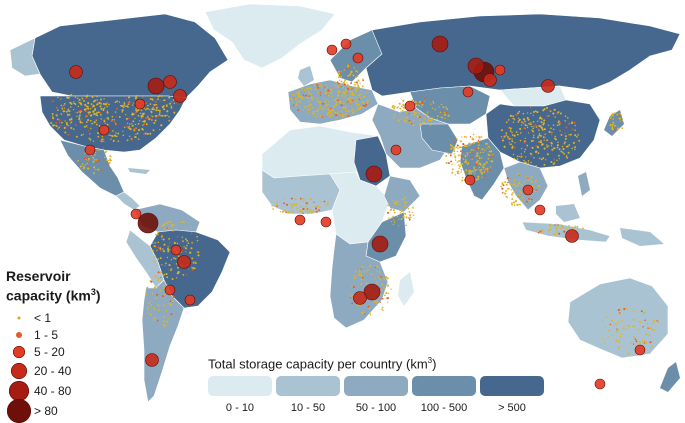  I want to click on storage-legend-scale: 0 - 10 10 - 50 50 - 100 100 - 500 > 500, so click(378, 395).